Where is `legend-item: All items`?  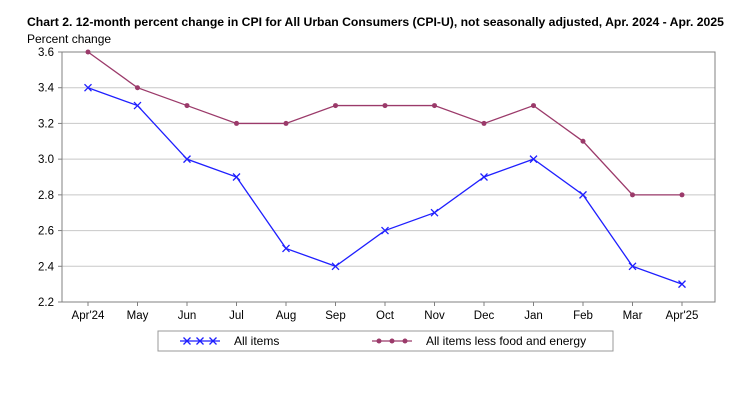
legend-item: All items is located at coordinates (229, 341).